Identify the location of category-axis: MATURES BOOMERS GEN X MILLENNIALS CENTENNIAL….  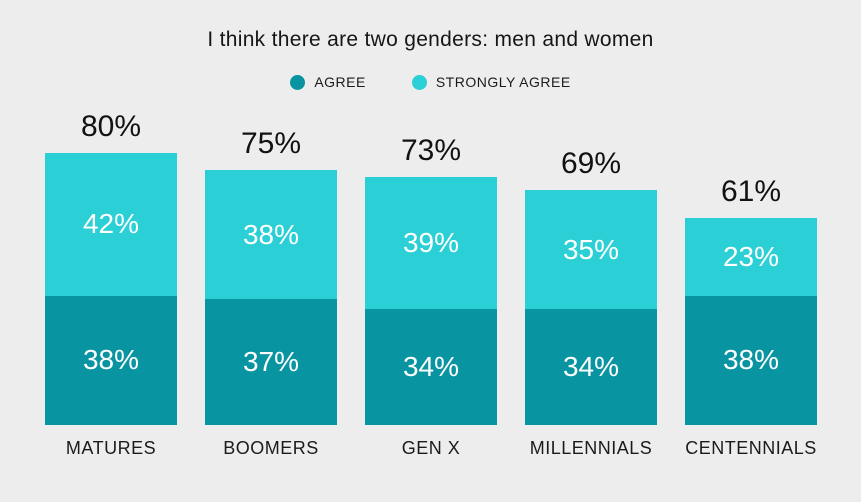
(431, 448).